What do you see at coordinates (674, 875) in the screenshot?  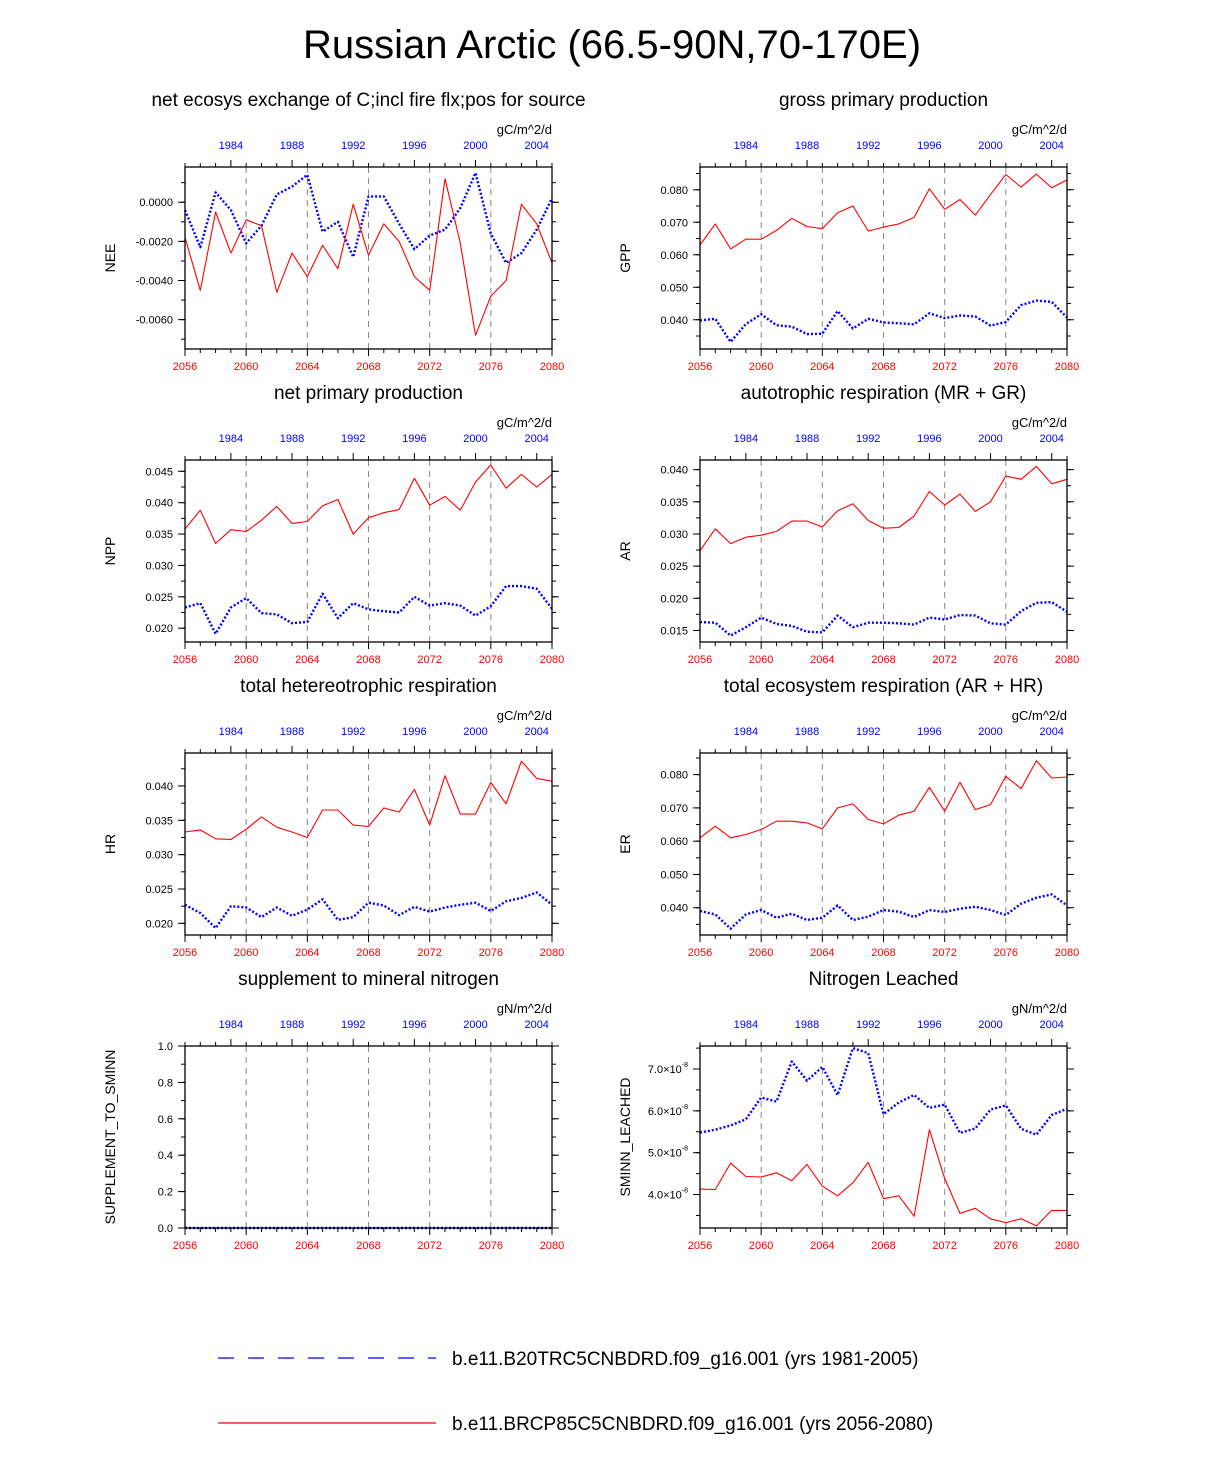 I see `y-tick-label: 0.050` at bounding box center [674, 875].